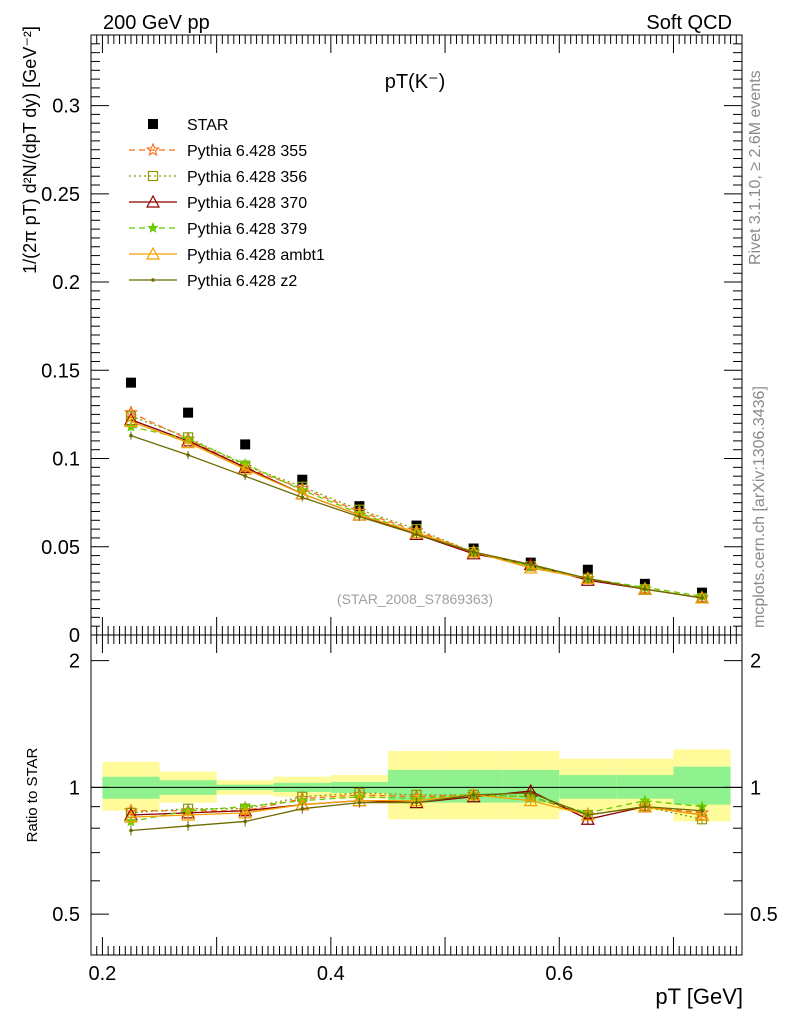 The width and height of the screenshot is (786, 1024). Describe the element at coordinates (207, 125) in the screenshot. I see `legend-label: STAR` at that location.